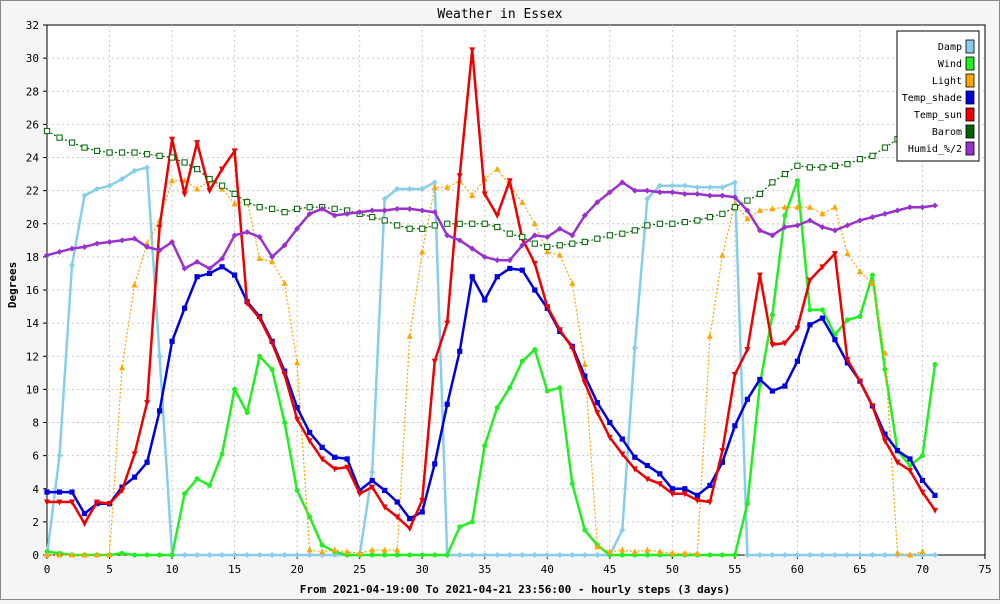 The width and height of the screenshot is (1000, 604). What do you see at coordinates (947, 132) in the screenshot?
I see `legend-label-barom: Barom` at bounding box center [947, 132].